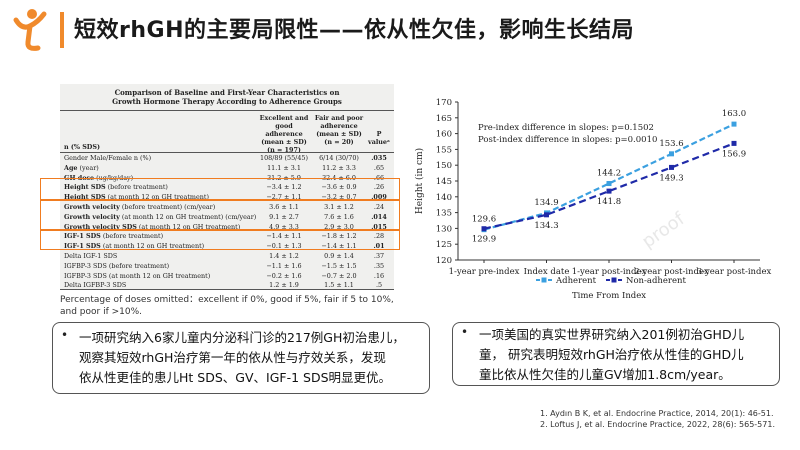  I want to click on table-cell: 3.1 ± 1.2, so click(339, 207).